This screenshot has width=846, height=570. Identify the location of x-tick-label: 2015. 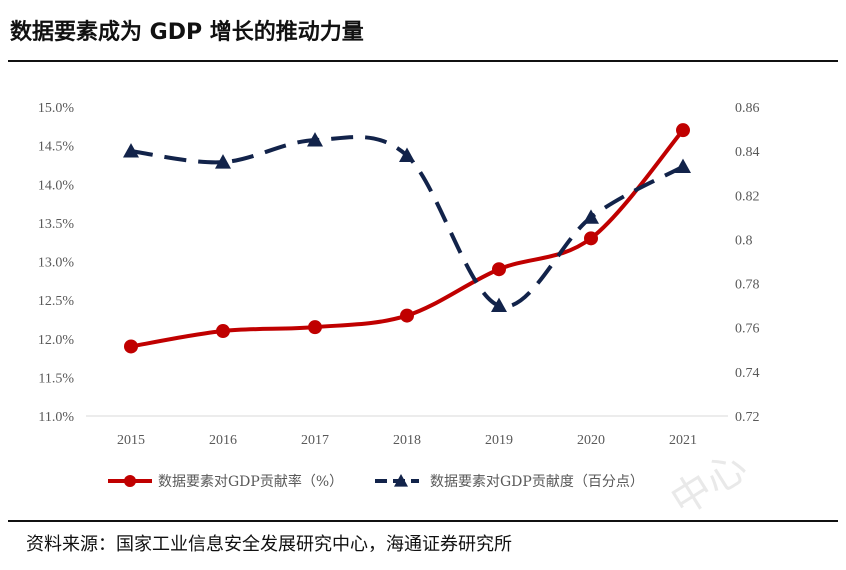
(131, 440).